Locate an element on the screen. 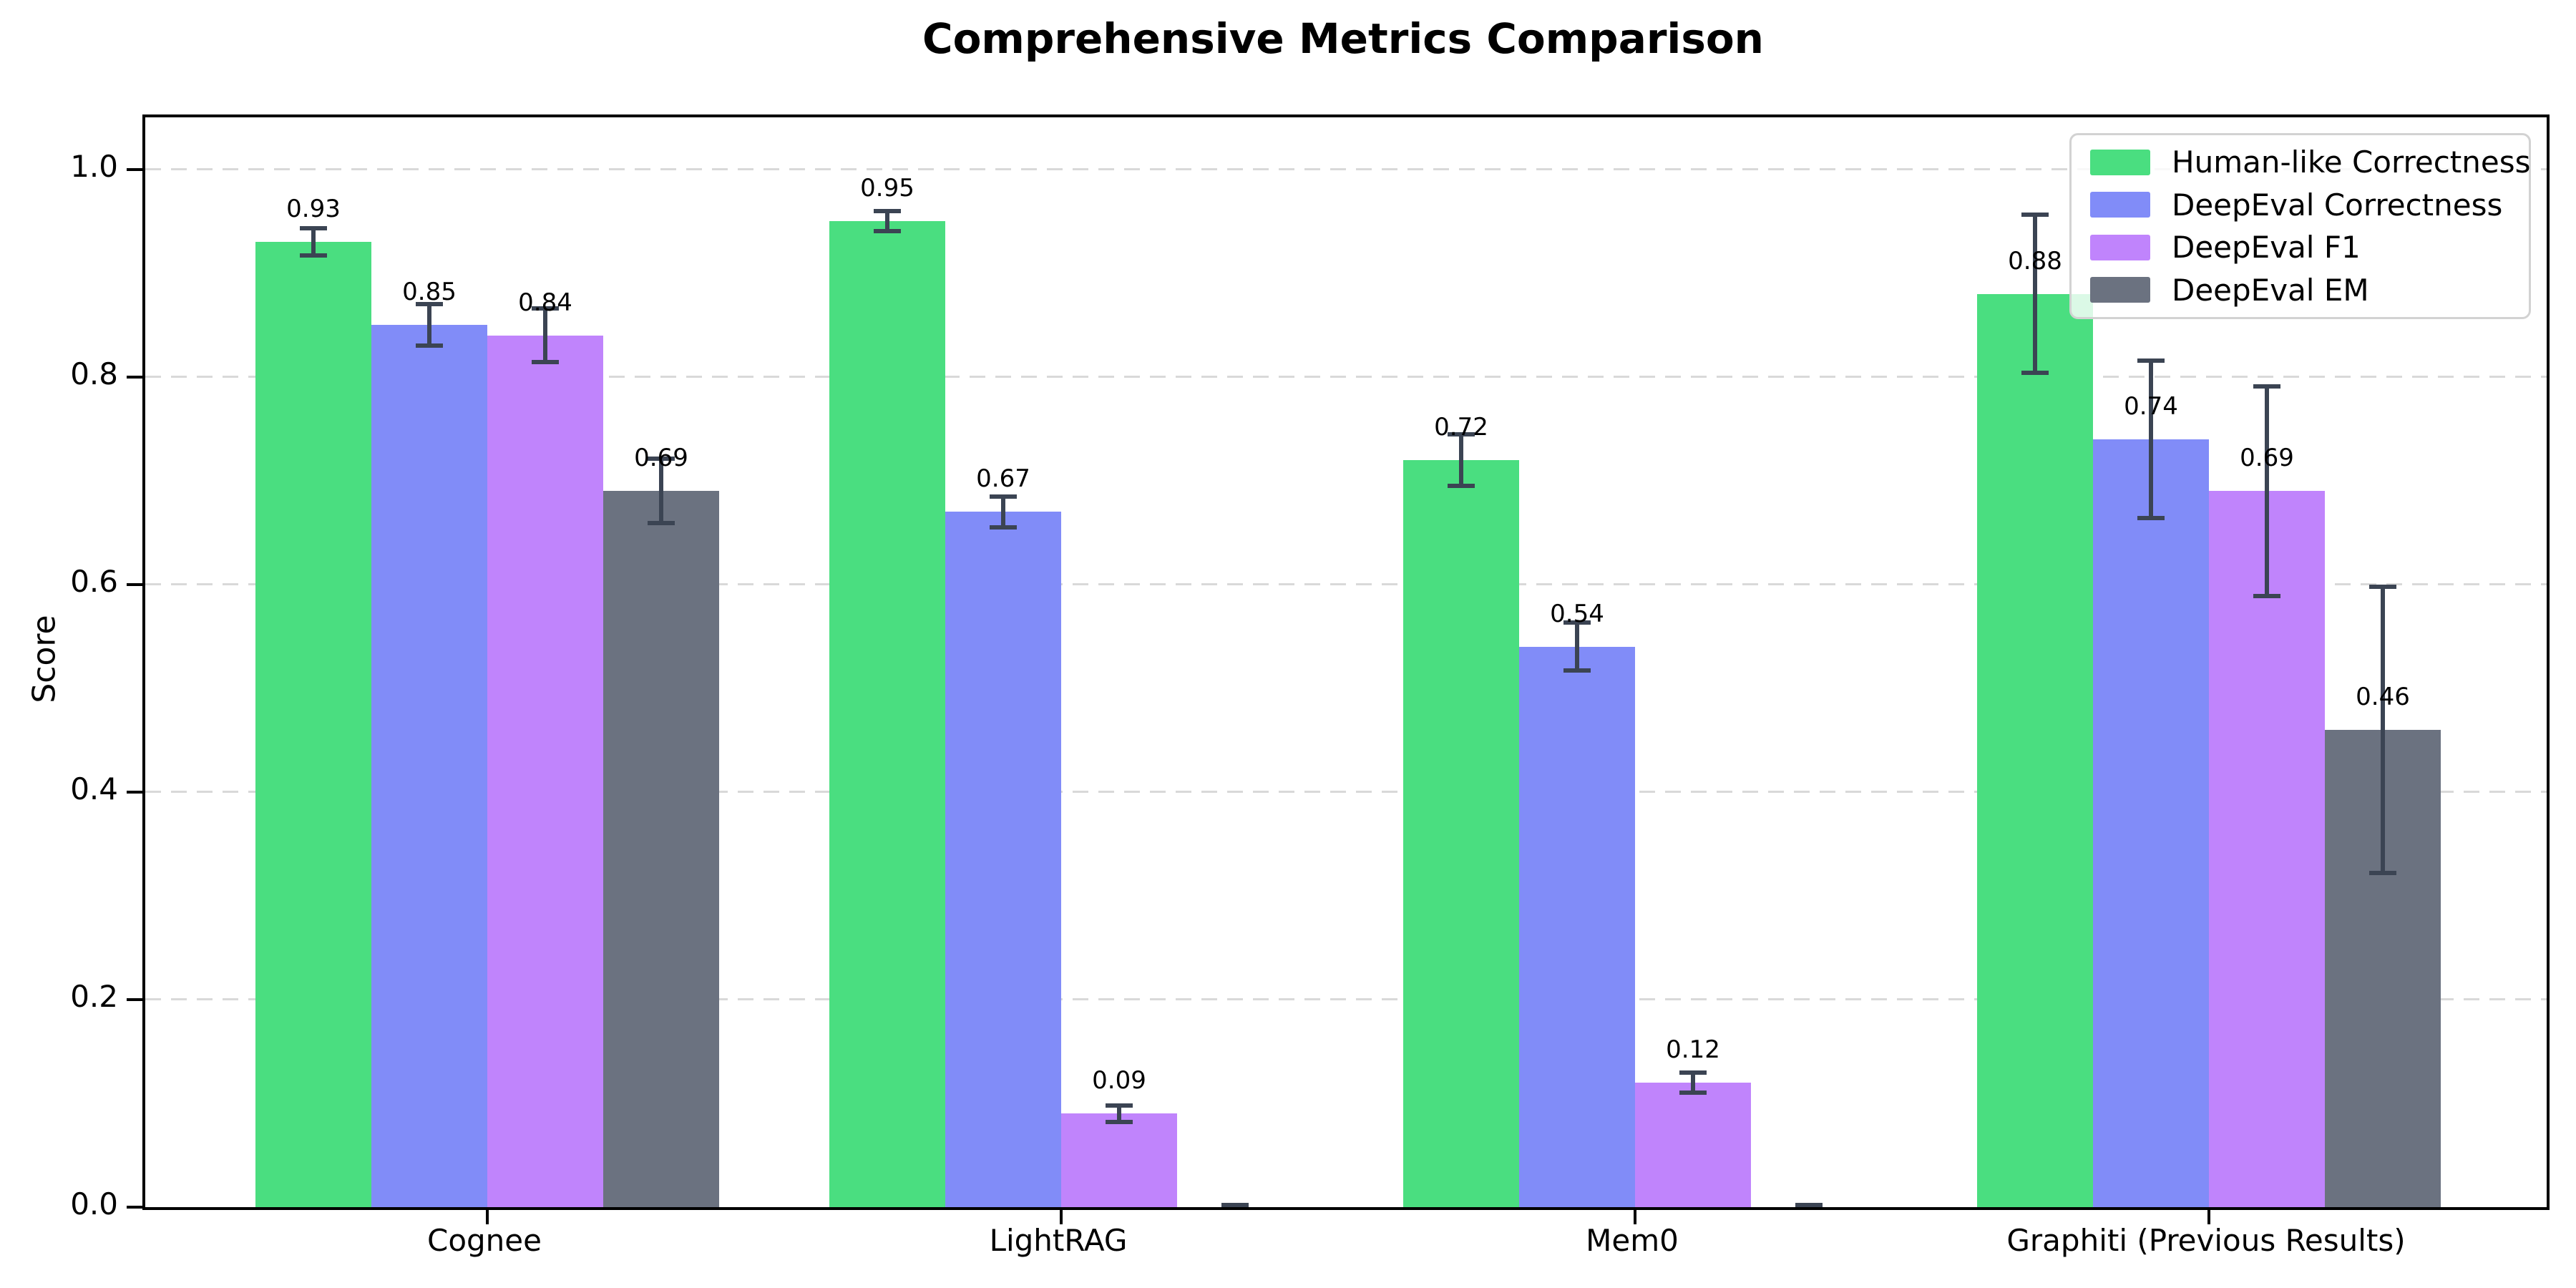  legend-label: DeepEval EM is located at coordinates (2270, 290).